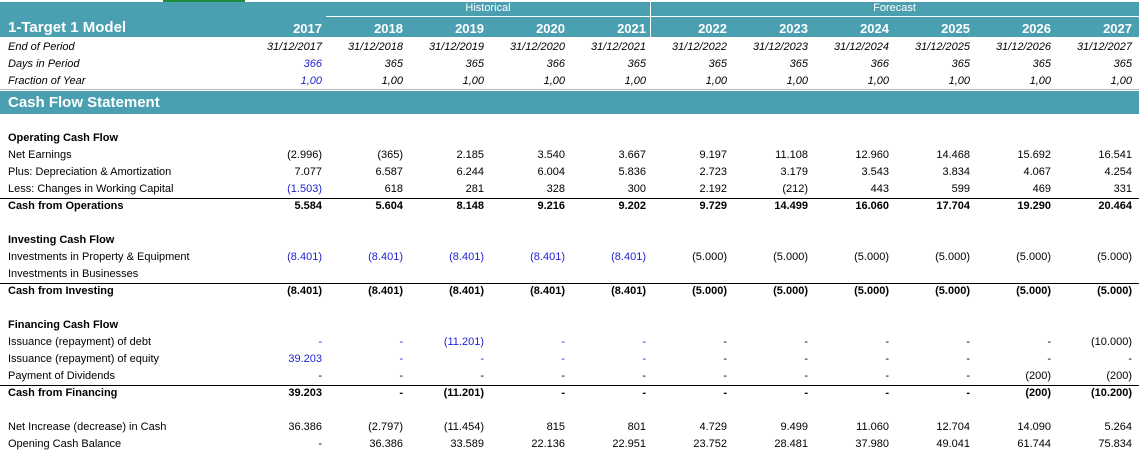 The height and width of the screenshot is (454, 1139). Describe the element at coordinates (47, 81) in the screenshot. I see `period-label: Fraction of Year` at that location.